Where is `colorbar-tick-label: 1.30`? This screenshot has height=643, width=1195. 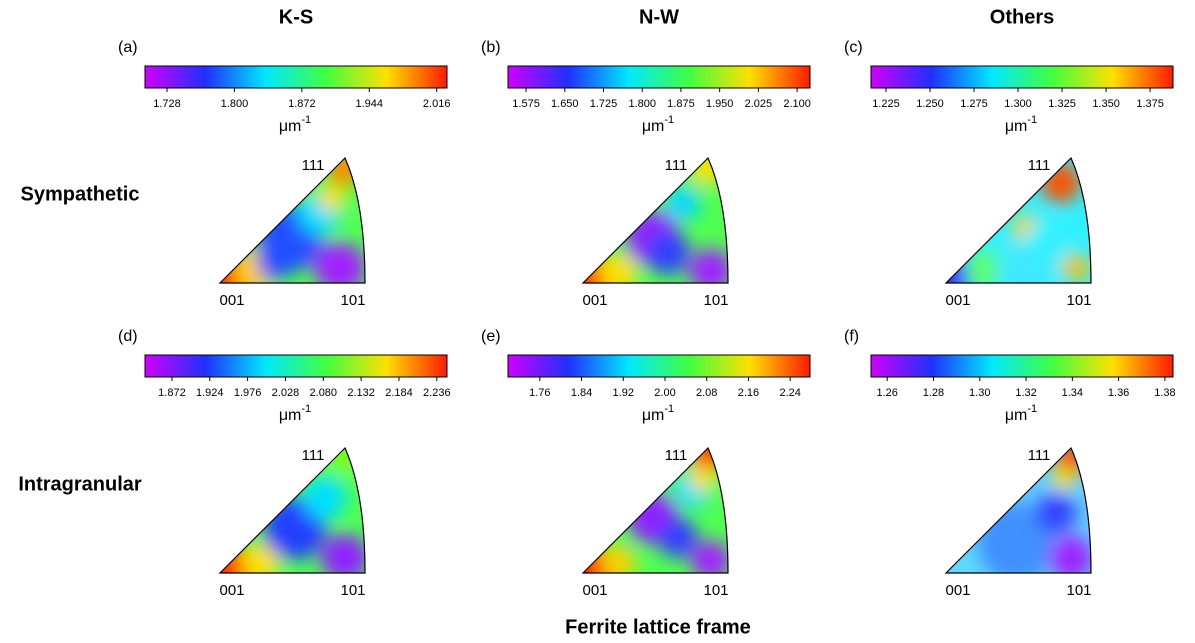 colorbar-tick-label: 1.30 is located at coordinates (979, 393).